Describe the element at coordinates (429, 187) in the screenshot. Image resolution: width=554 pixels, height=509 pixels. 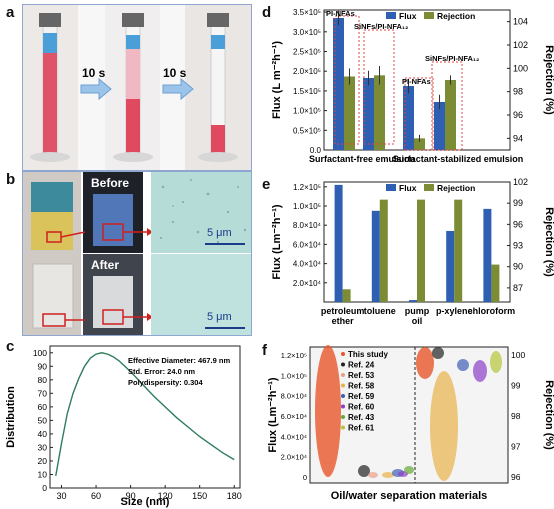
I see `legend-swatch-rejection-e` at that location.